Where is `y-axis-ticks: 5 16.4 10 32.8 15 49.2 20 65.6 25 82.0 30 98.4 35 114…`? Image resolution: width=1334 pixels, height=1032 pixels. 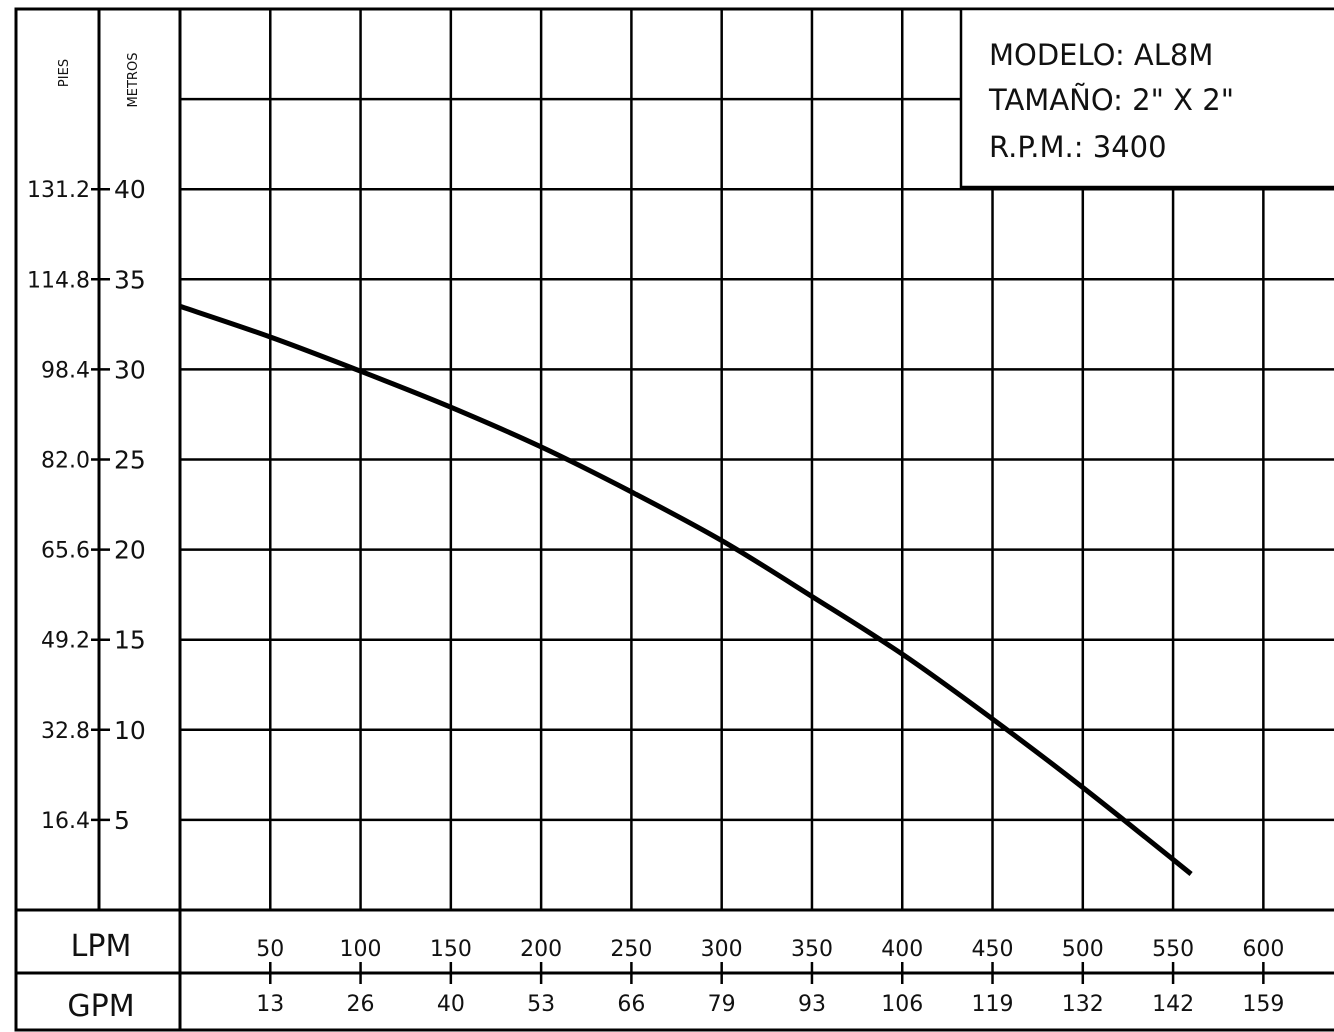
y-axis-ticks: 5 16.4 10 32.8 15 49.2 20 65.6 25 82.0 30 98.4 35 114… is located at coordinates (86, 505).